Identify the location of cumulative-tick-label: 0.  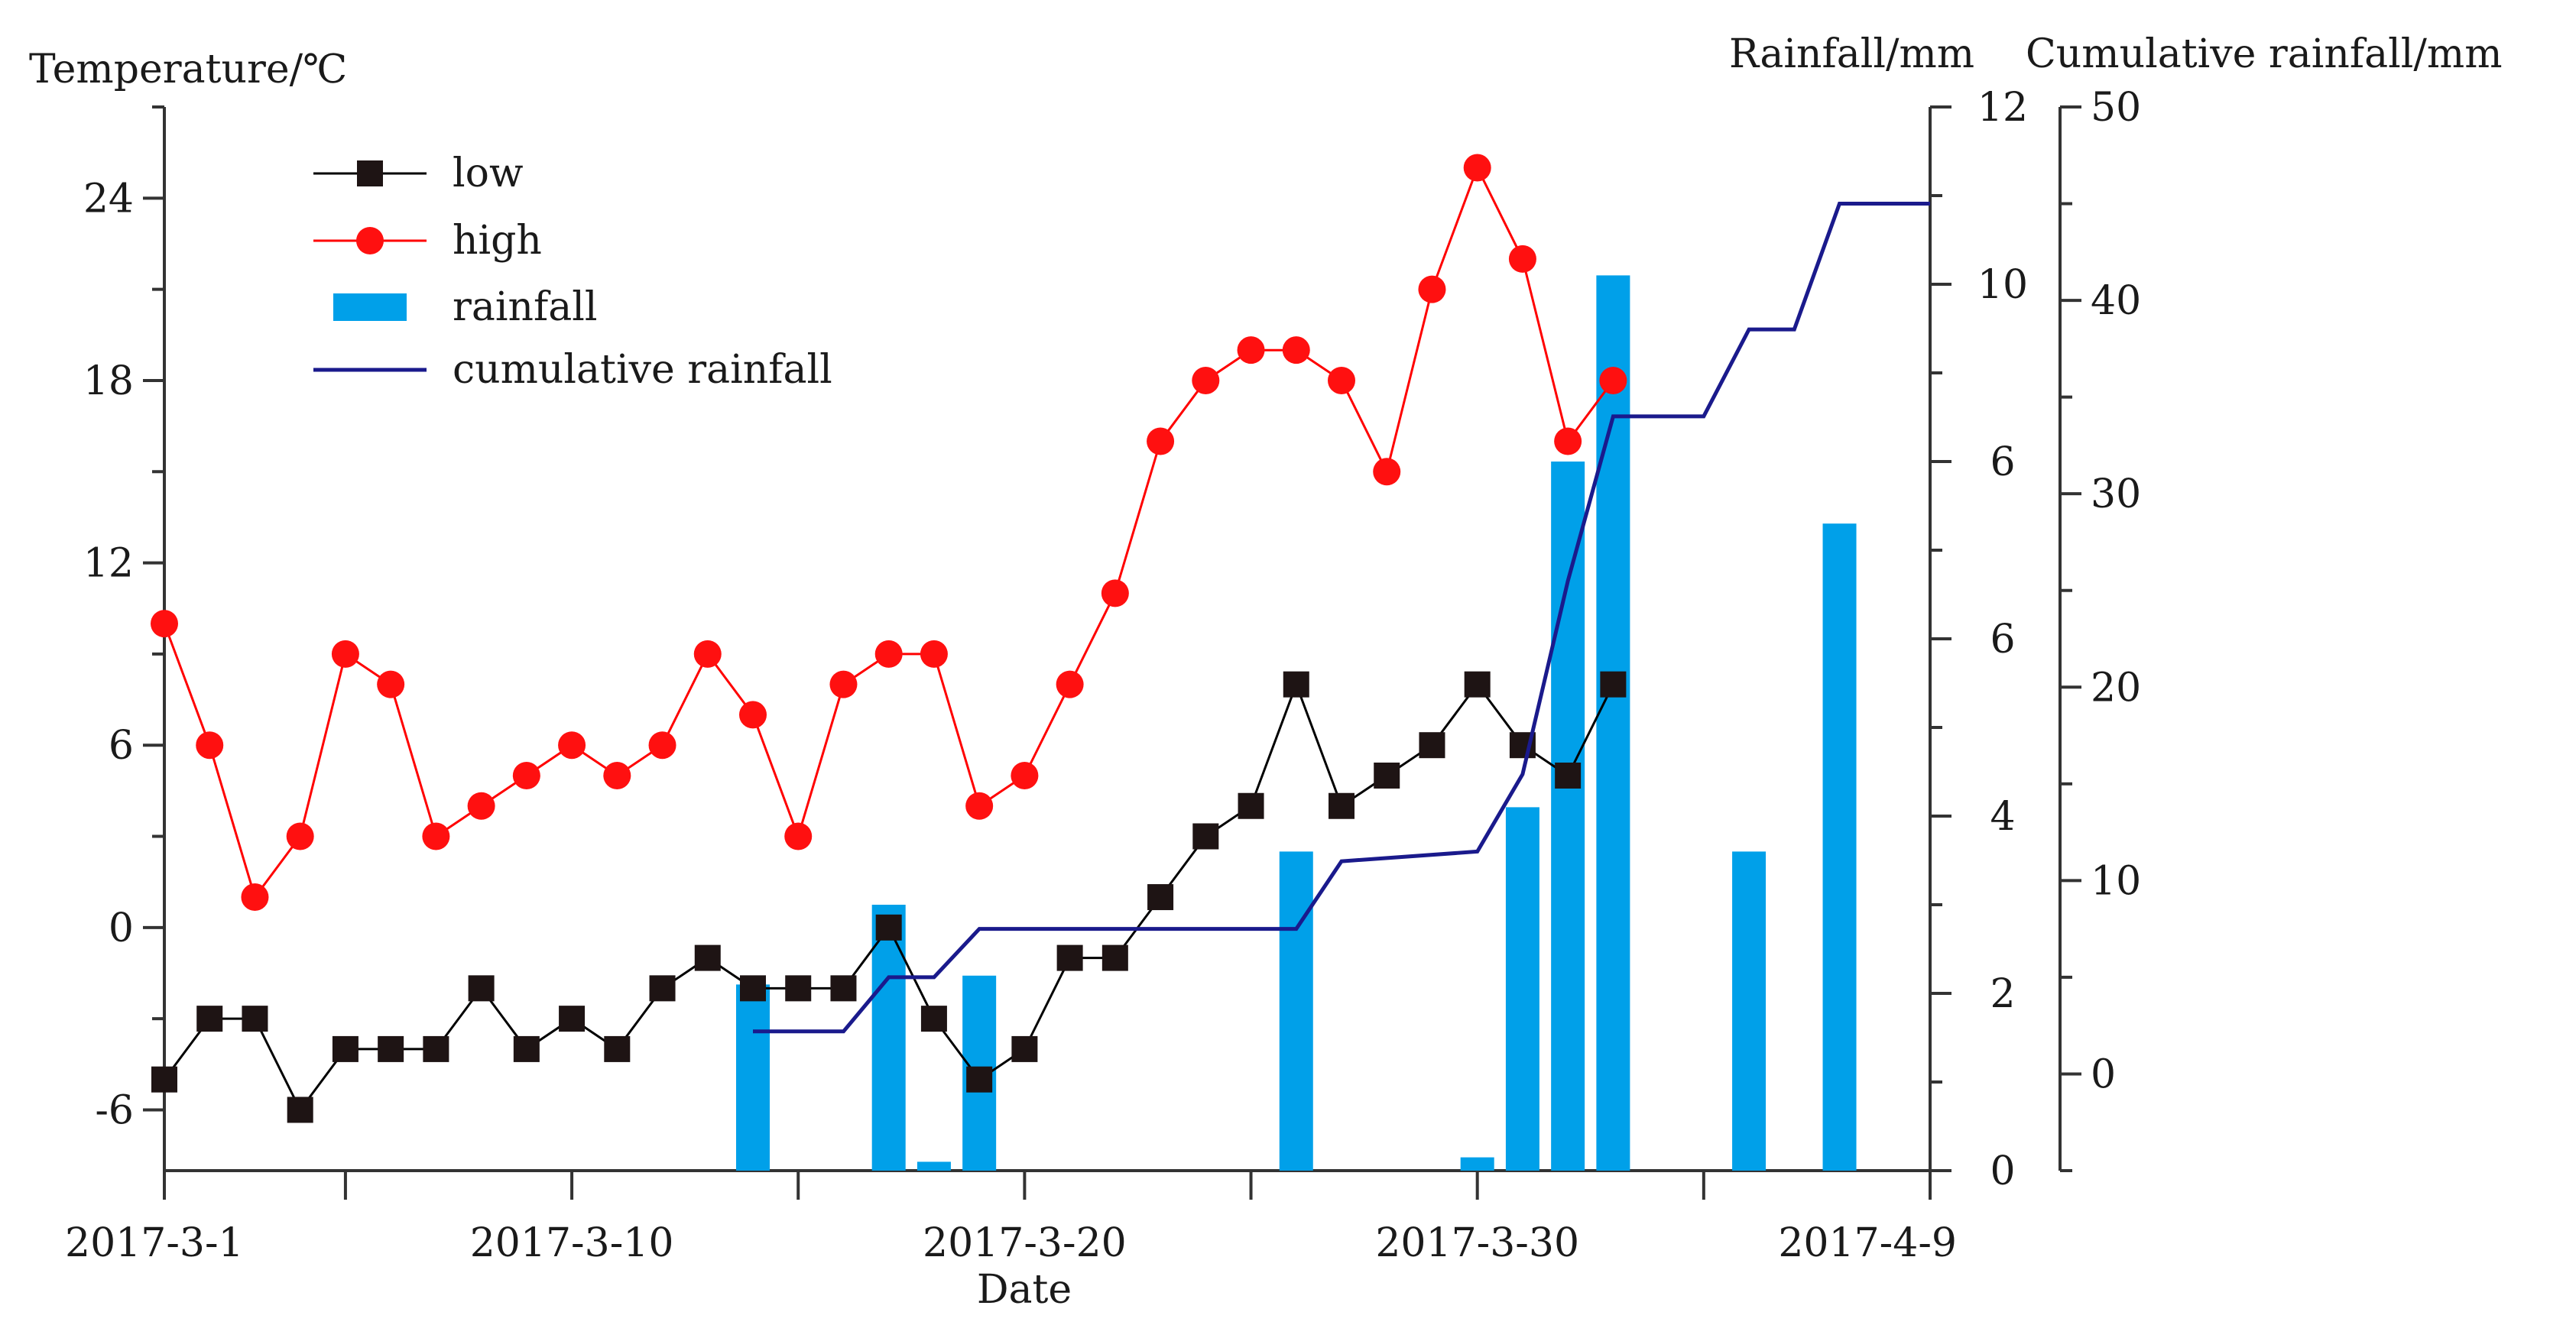
(2103, 1074).